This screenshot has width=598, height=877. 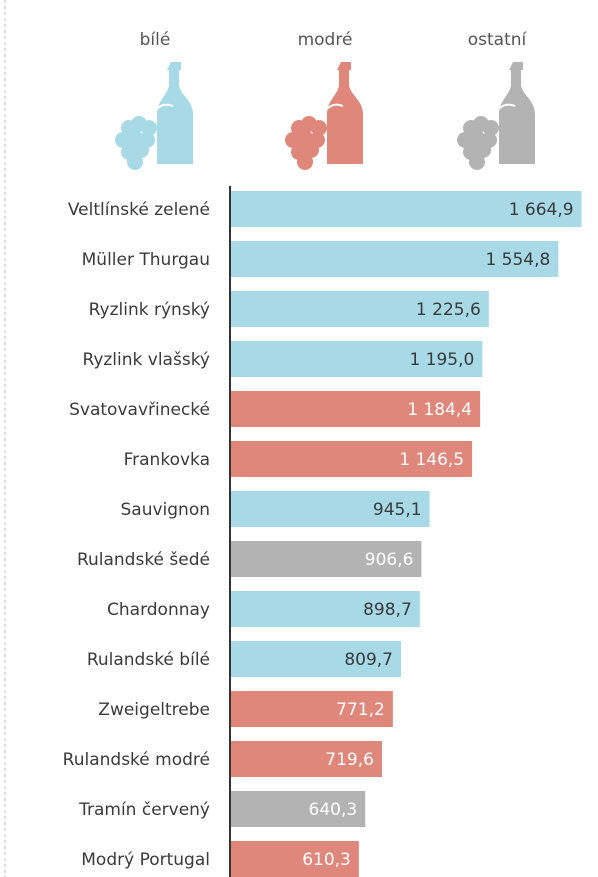 I want to click on category-label: Frankovka, so click(x=167, y=460).